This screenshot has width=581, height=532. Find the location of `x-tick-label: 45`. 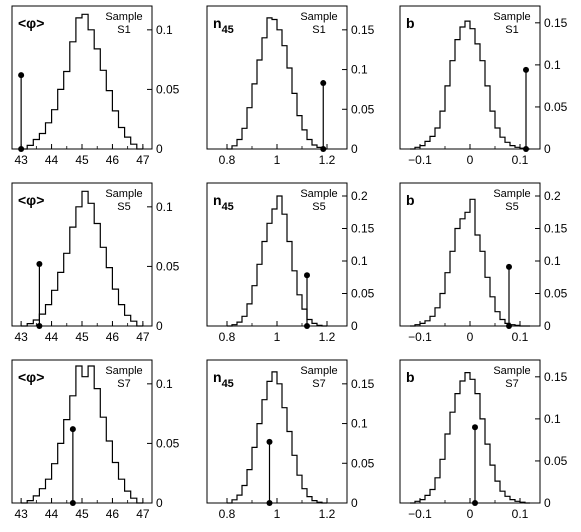

x-tick-label: 45 is located at coordinates (82, 160).